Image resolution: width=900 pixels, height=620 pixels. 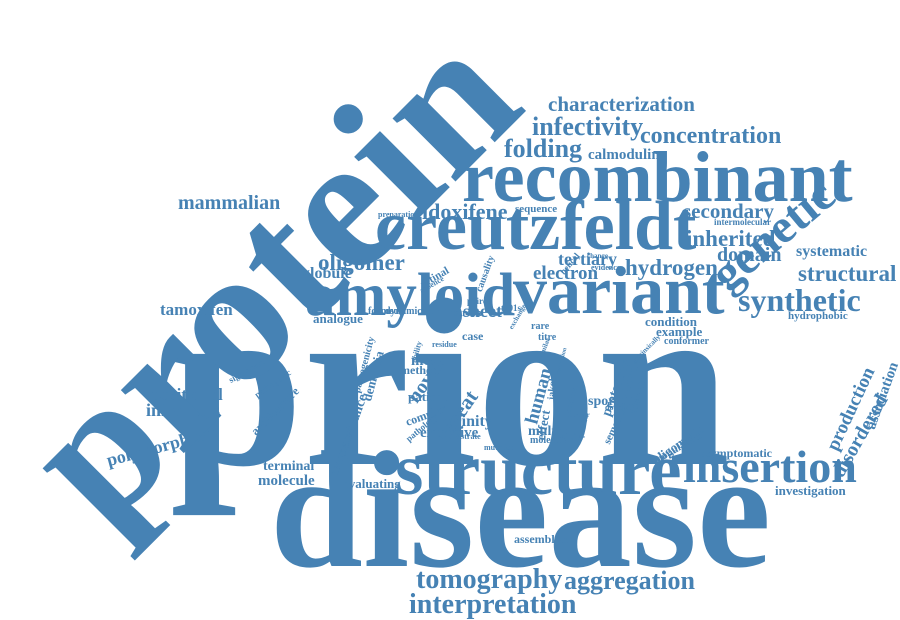 What do you see at coordinates (338, 318) in the screenshot?
I see `word-analogue: analogue` at bounding box center [338, 318].